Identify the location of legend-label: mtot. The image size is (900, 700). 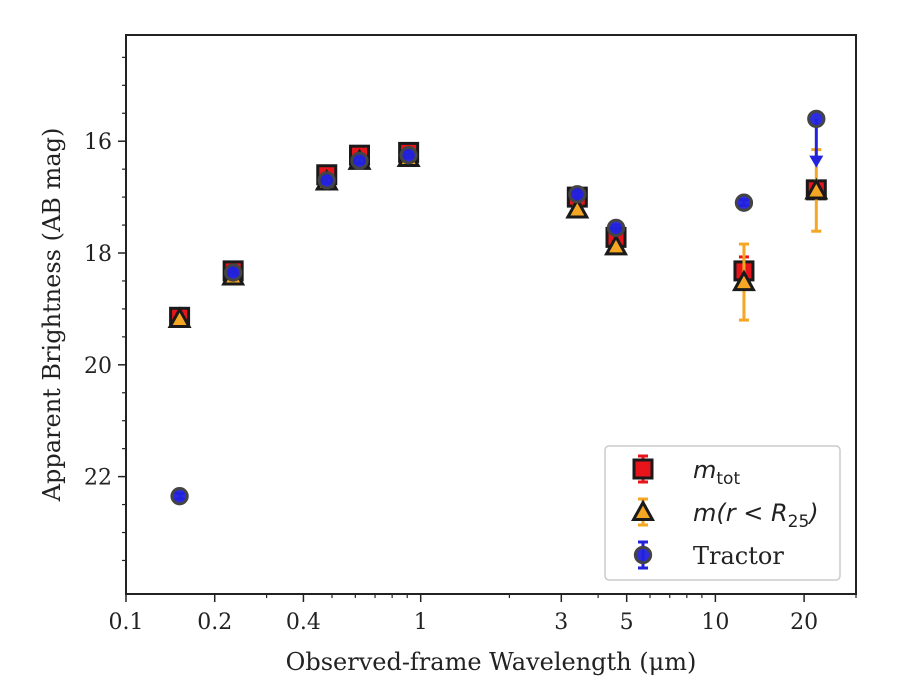
(716, 472).